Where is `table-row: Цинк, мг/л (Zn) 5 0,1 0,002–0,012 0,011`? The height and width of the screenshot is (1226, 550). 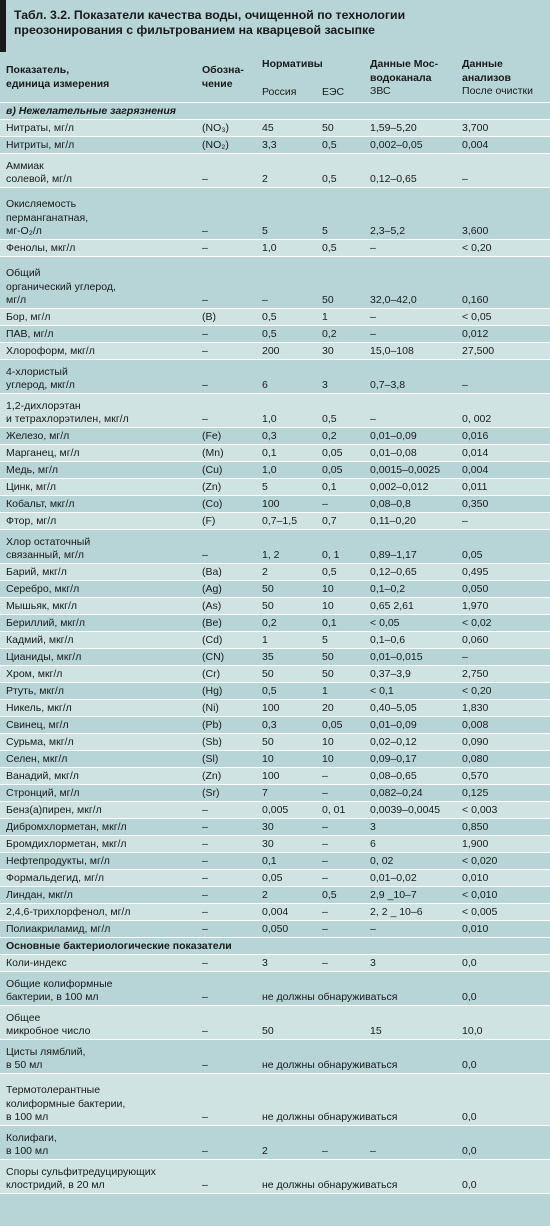 table-row: Цинк, мг/л (Zn) 5 0,1 0,002–0,012 0,011 is located at coordinates (275, 487).